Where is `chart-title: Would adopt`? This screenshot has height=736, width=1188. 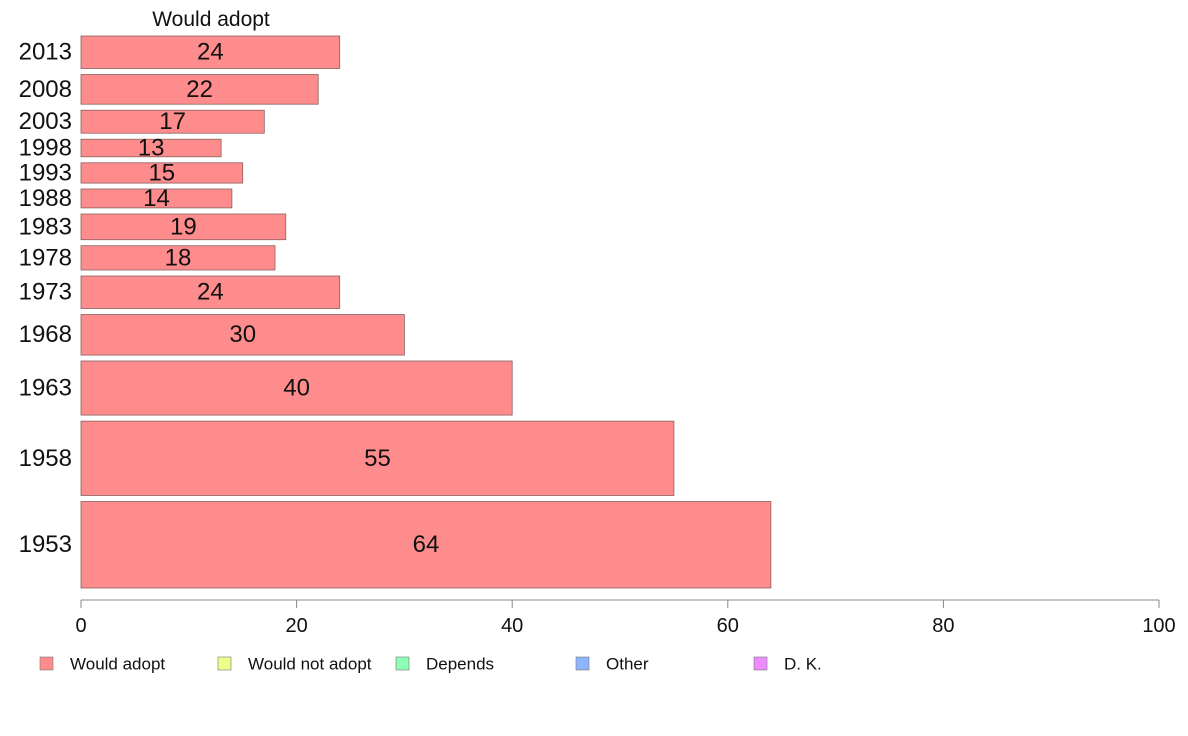 chart-title: Would adopt is located at coordinates (211, 19).